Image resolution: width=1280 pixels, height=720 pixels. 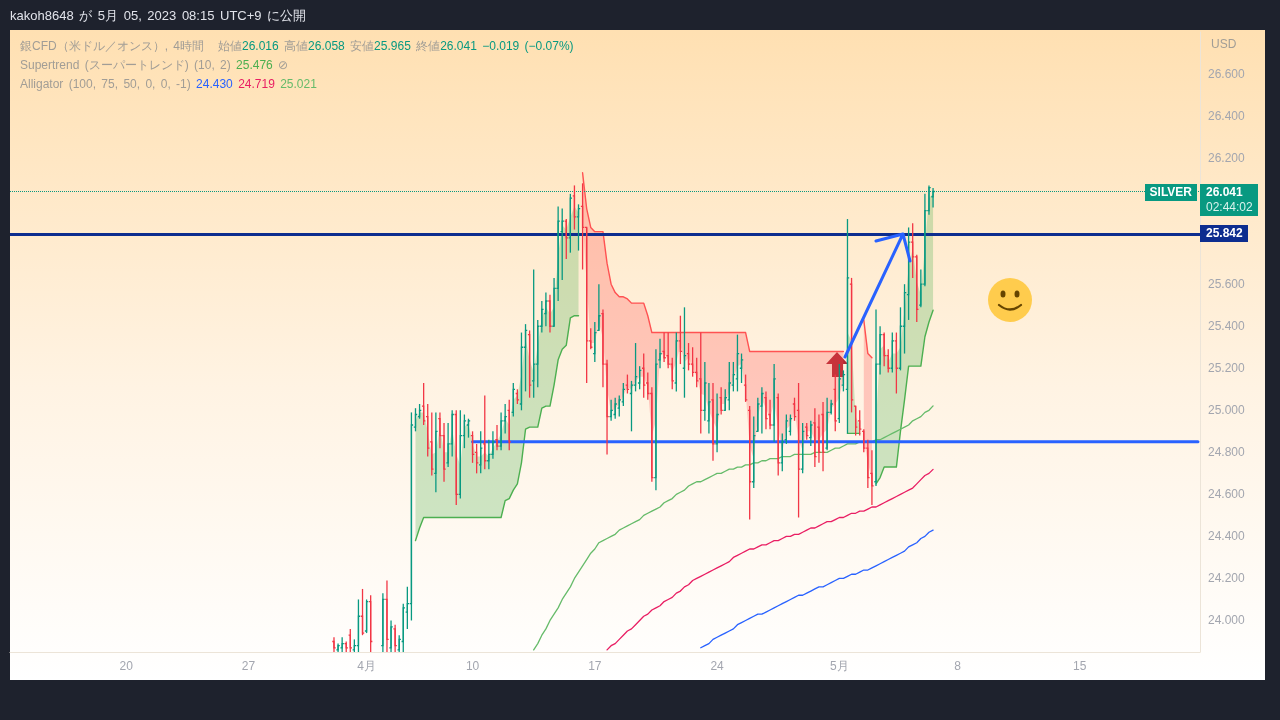 I want to click on x-tick-label: 10, so click(x=472, y=666).